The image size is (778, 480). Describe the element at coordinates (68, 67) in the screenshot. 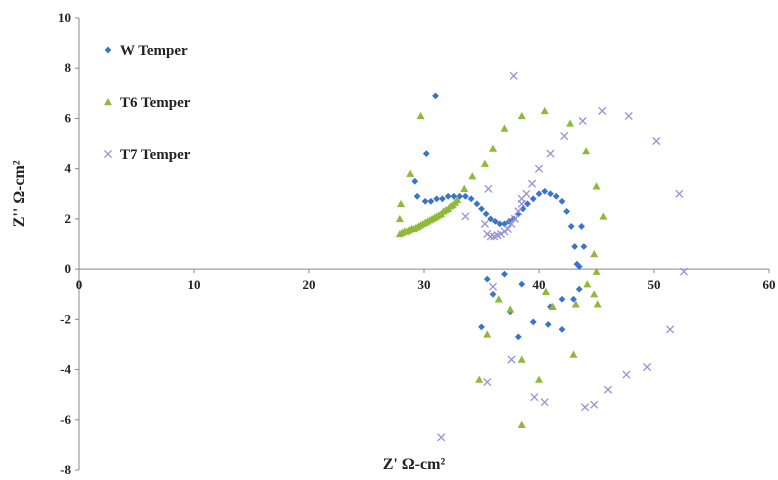

I see `y-tick-label: 8` at that location.